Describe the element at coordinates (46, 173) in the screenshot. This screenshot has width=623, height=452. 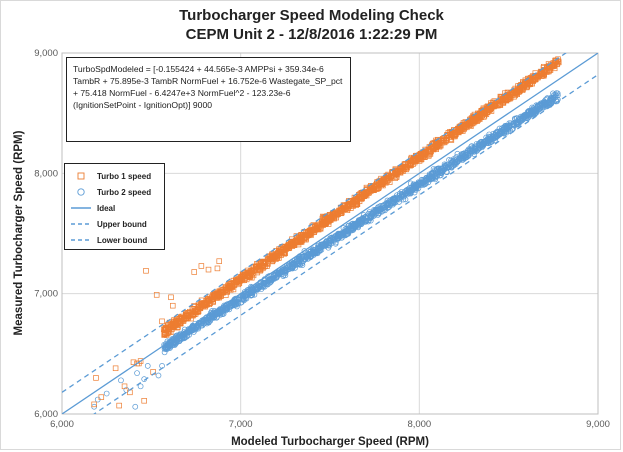
I see `y-tick-label: 8,000` at that location.